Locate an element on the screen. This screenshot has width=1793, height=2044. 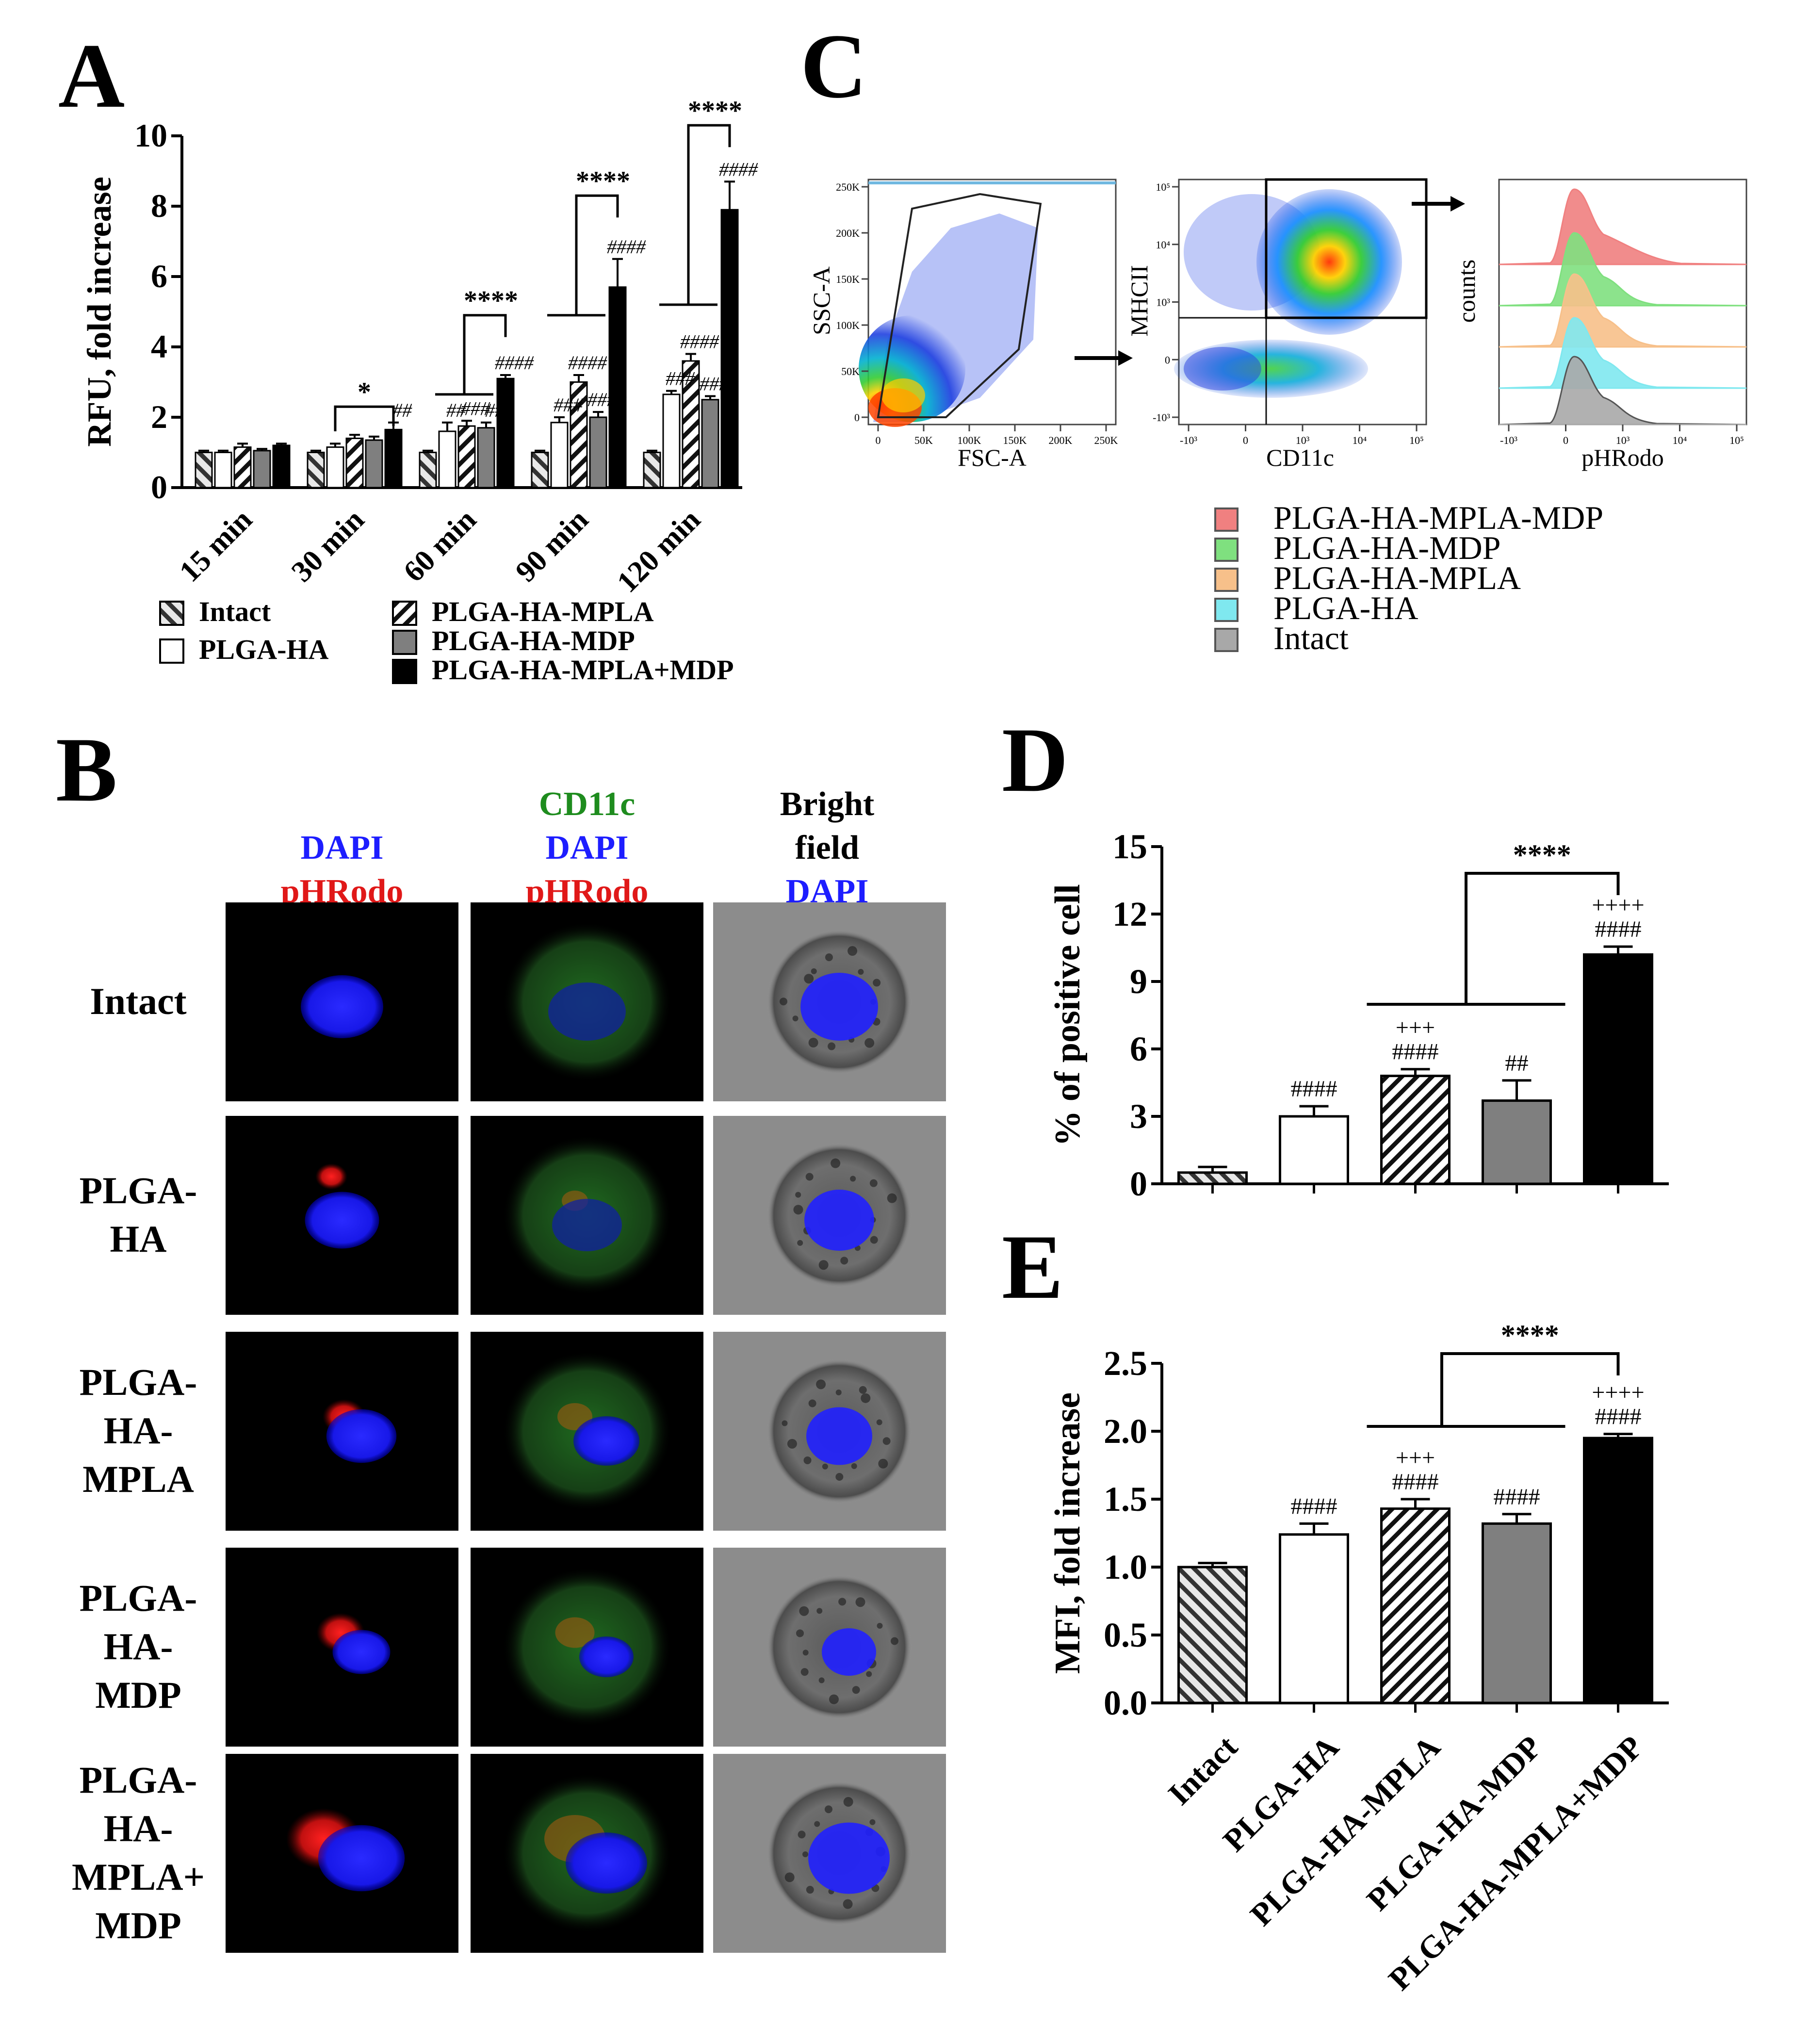
flow-x-tick-label: 100K is located at coordinates (970, 440).